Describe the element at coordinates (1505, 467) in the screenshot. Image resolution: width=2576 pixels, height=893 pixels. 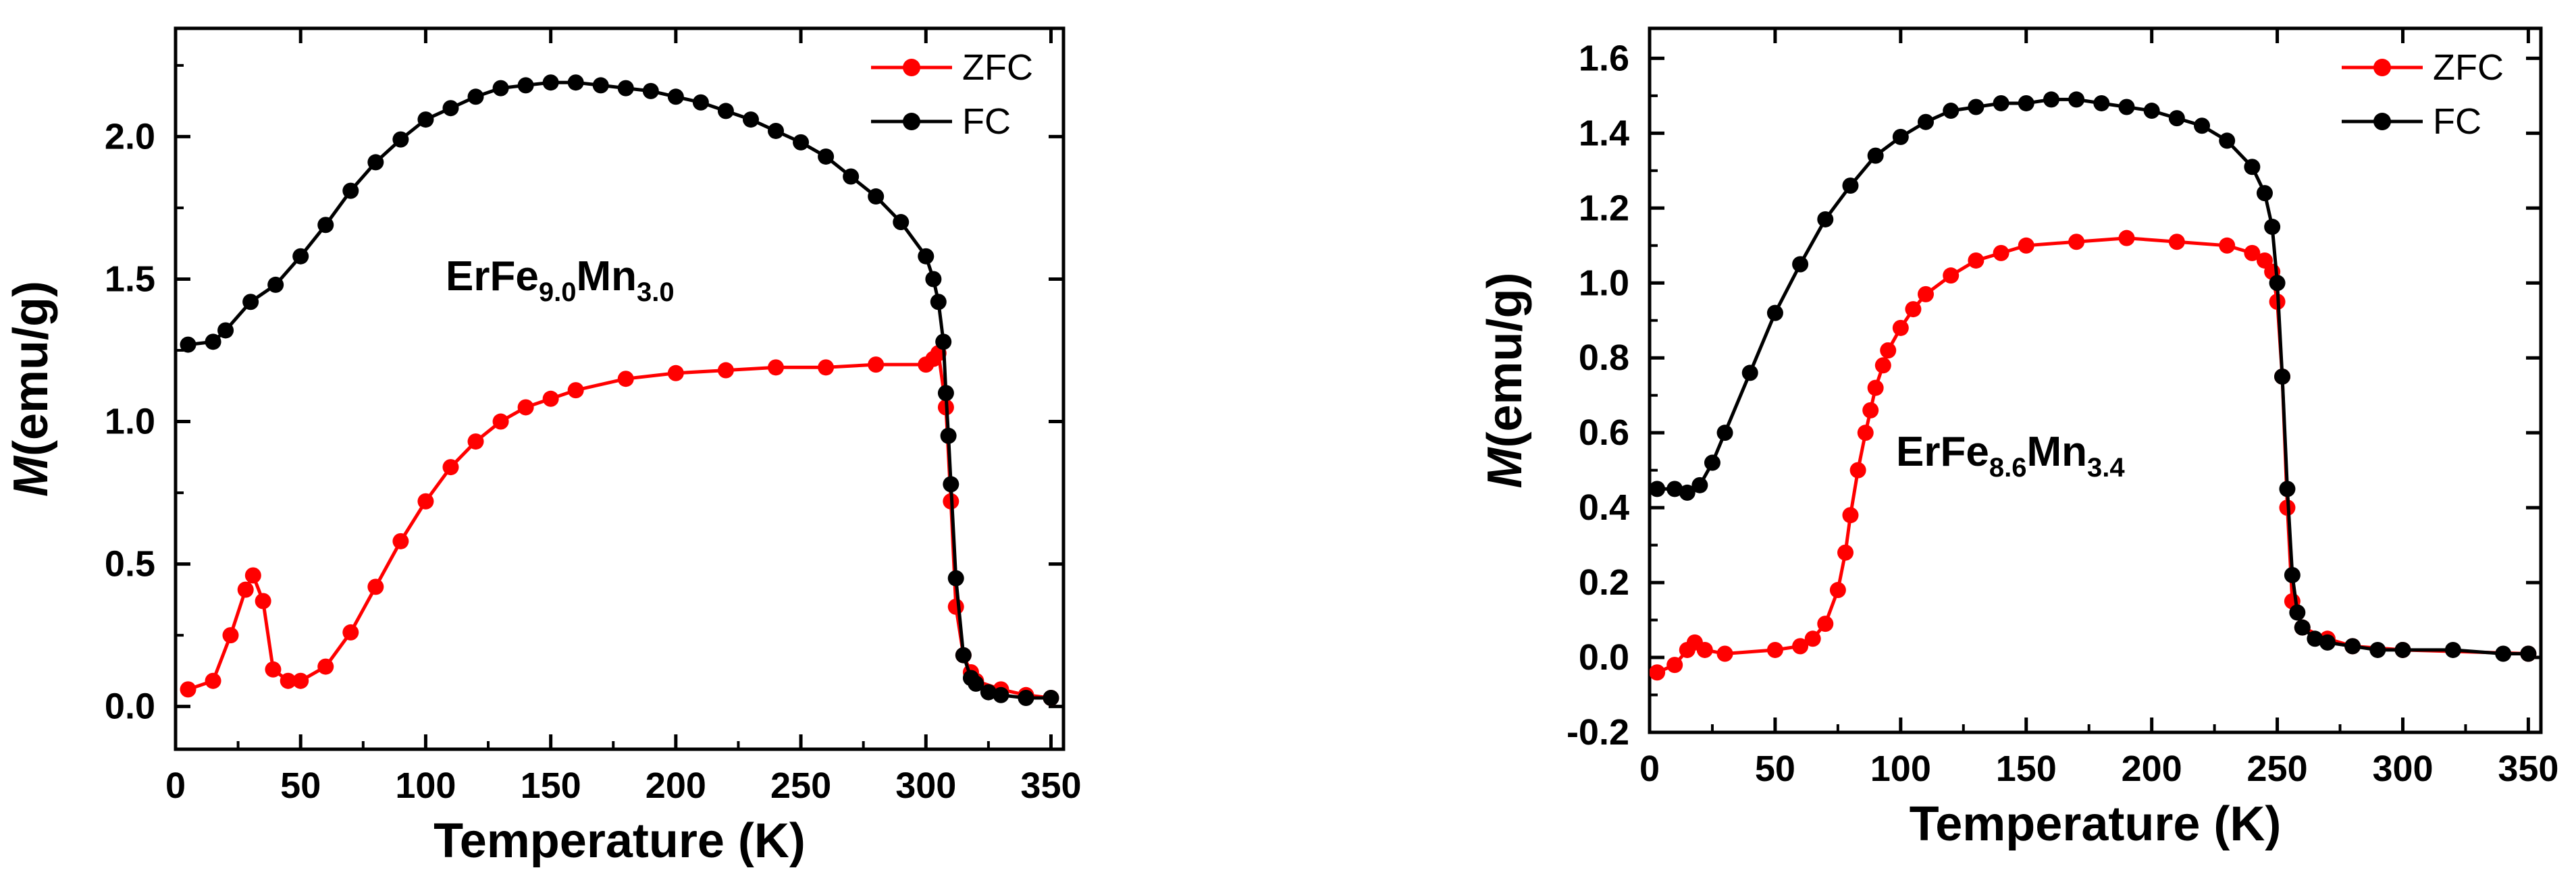
I see `y-axis-title-symbol: M` at that location.